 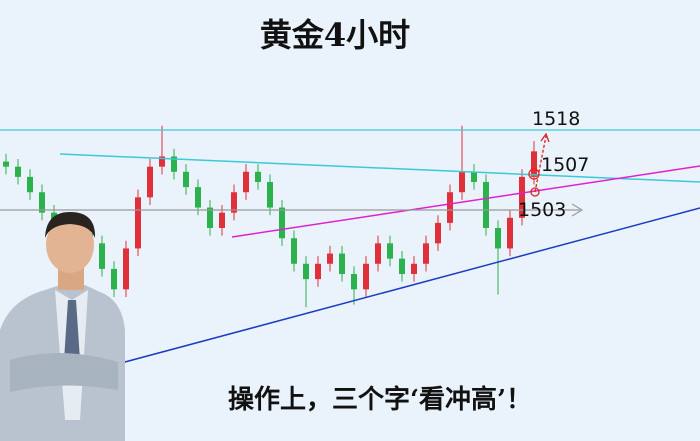 I want to click on person, so click(x=62, y=326).